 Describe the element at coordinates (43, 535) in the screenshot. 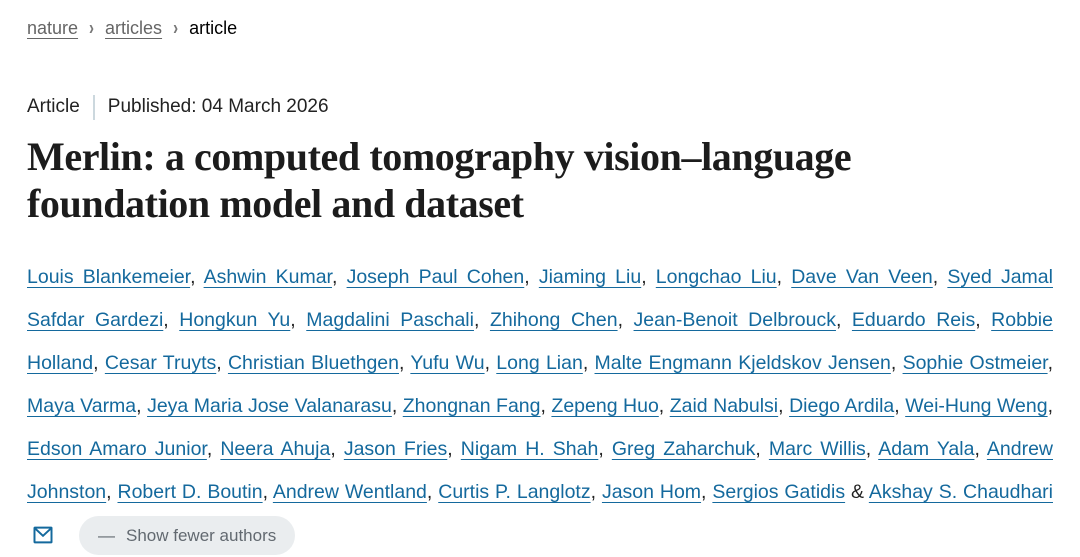

I see `envelope-icon` at that location.